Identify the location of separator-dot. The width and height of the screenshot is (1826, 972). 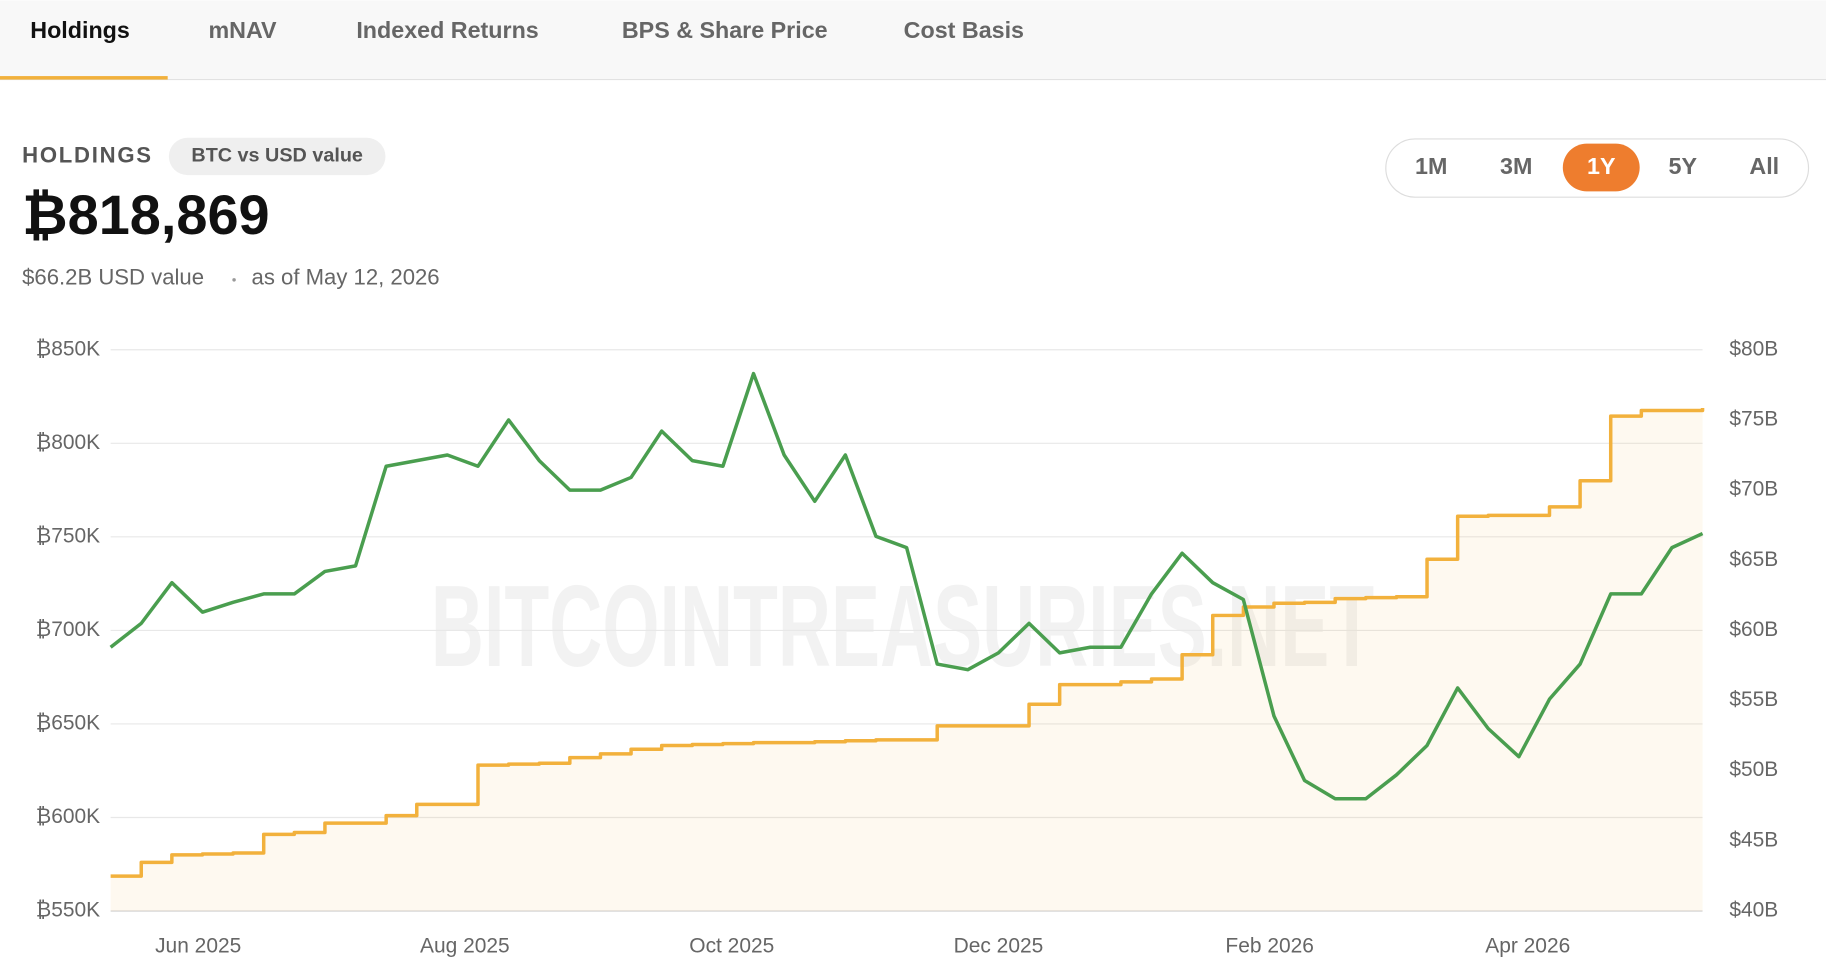
(234, 280).